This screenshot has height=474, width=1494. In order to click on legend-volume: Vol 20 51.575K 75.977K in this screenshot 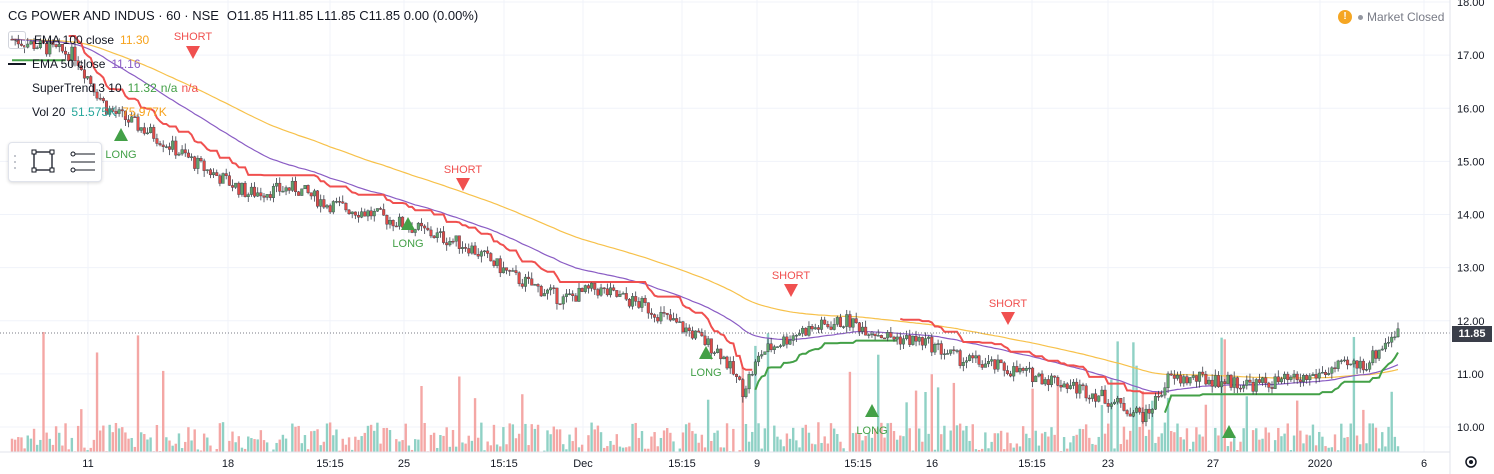, I will do `click(243, 112)`.